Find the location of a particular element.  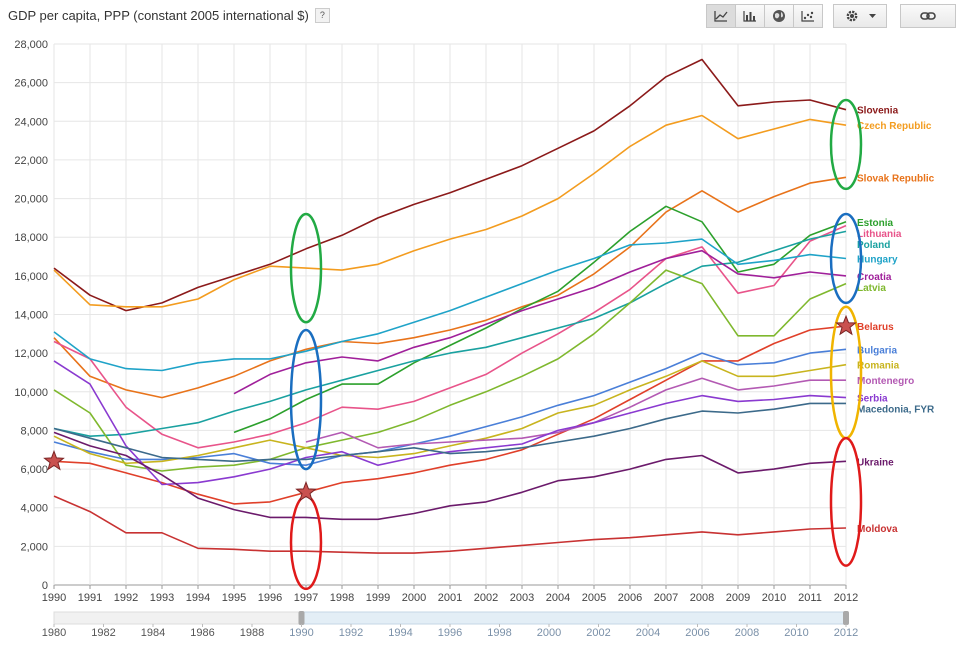

globe-icon is located at coordinates (779, 16).